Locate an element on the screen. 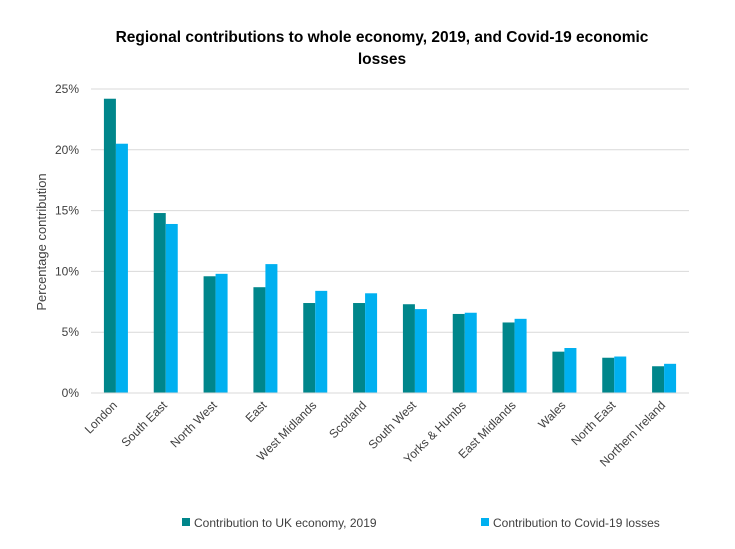 Image resolution: width=735 pixels, height=549 pixels. bar-series-2-north-west is located at coordinates (221, 333).